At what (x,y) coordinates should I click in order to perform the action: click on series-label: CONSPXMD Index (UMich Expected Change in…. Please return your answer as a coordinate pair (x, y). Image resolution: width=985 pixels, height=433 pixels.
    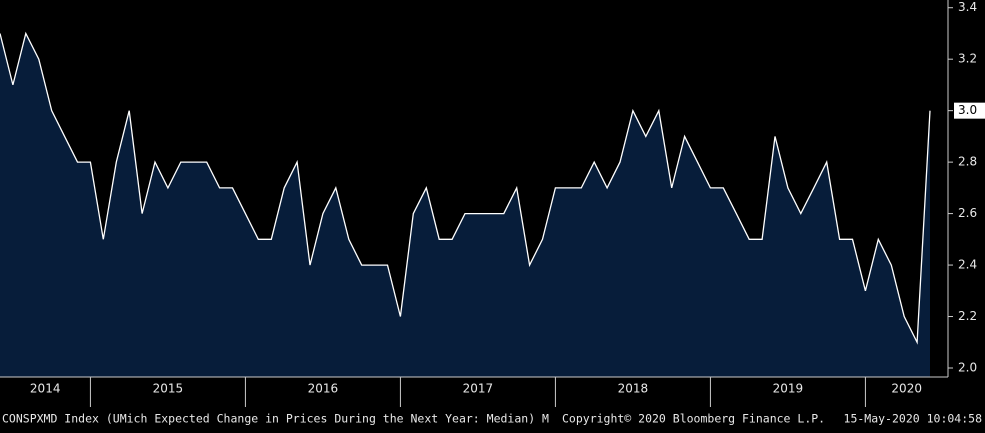
    Looking at the image, I should click on (275, 419).